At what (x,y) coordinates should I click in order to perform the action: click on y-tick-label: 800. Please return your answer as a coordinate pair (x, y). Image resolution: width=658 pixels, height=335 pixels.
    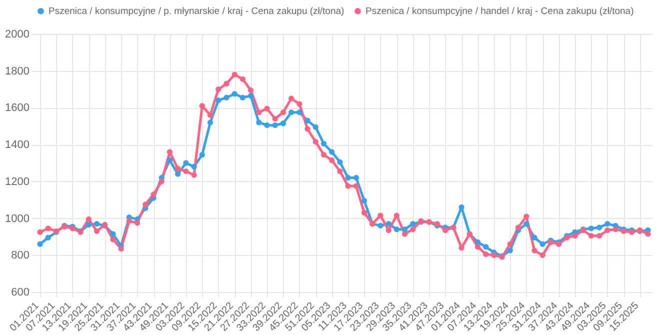
    Looking at the image, I should click on (20, 256).